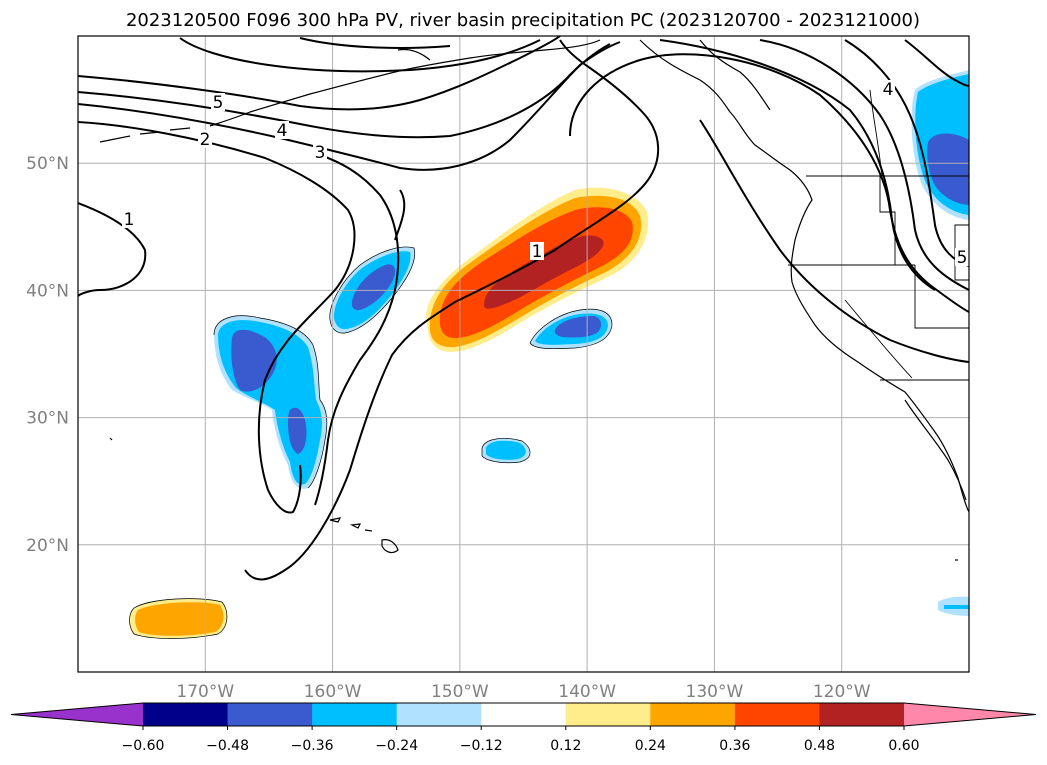 The image size is (1047, 765). I want to click on colorbar-tick-label: −0.48, so click(227, 746).